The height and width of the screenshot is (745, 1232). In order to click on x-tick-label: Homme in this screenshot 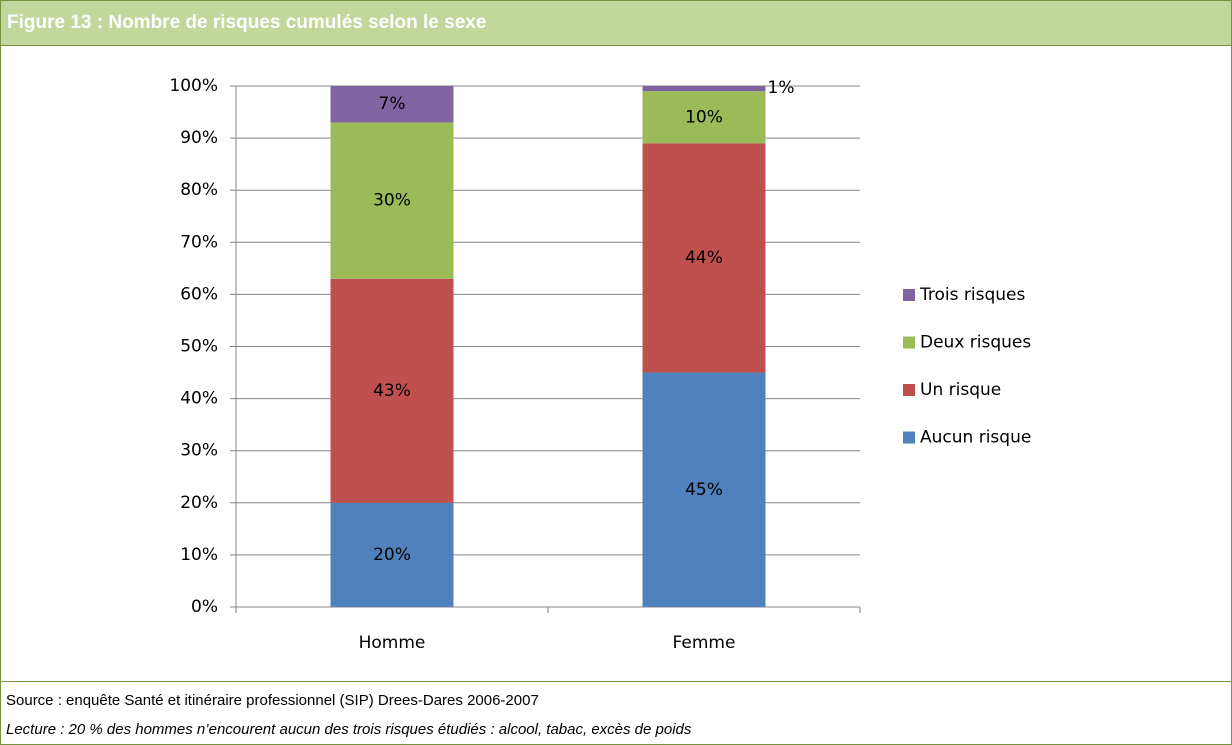, I will do `click(392, 643)`.